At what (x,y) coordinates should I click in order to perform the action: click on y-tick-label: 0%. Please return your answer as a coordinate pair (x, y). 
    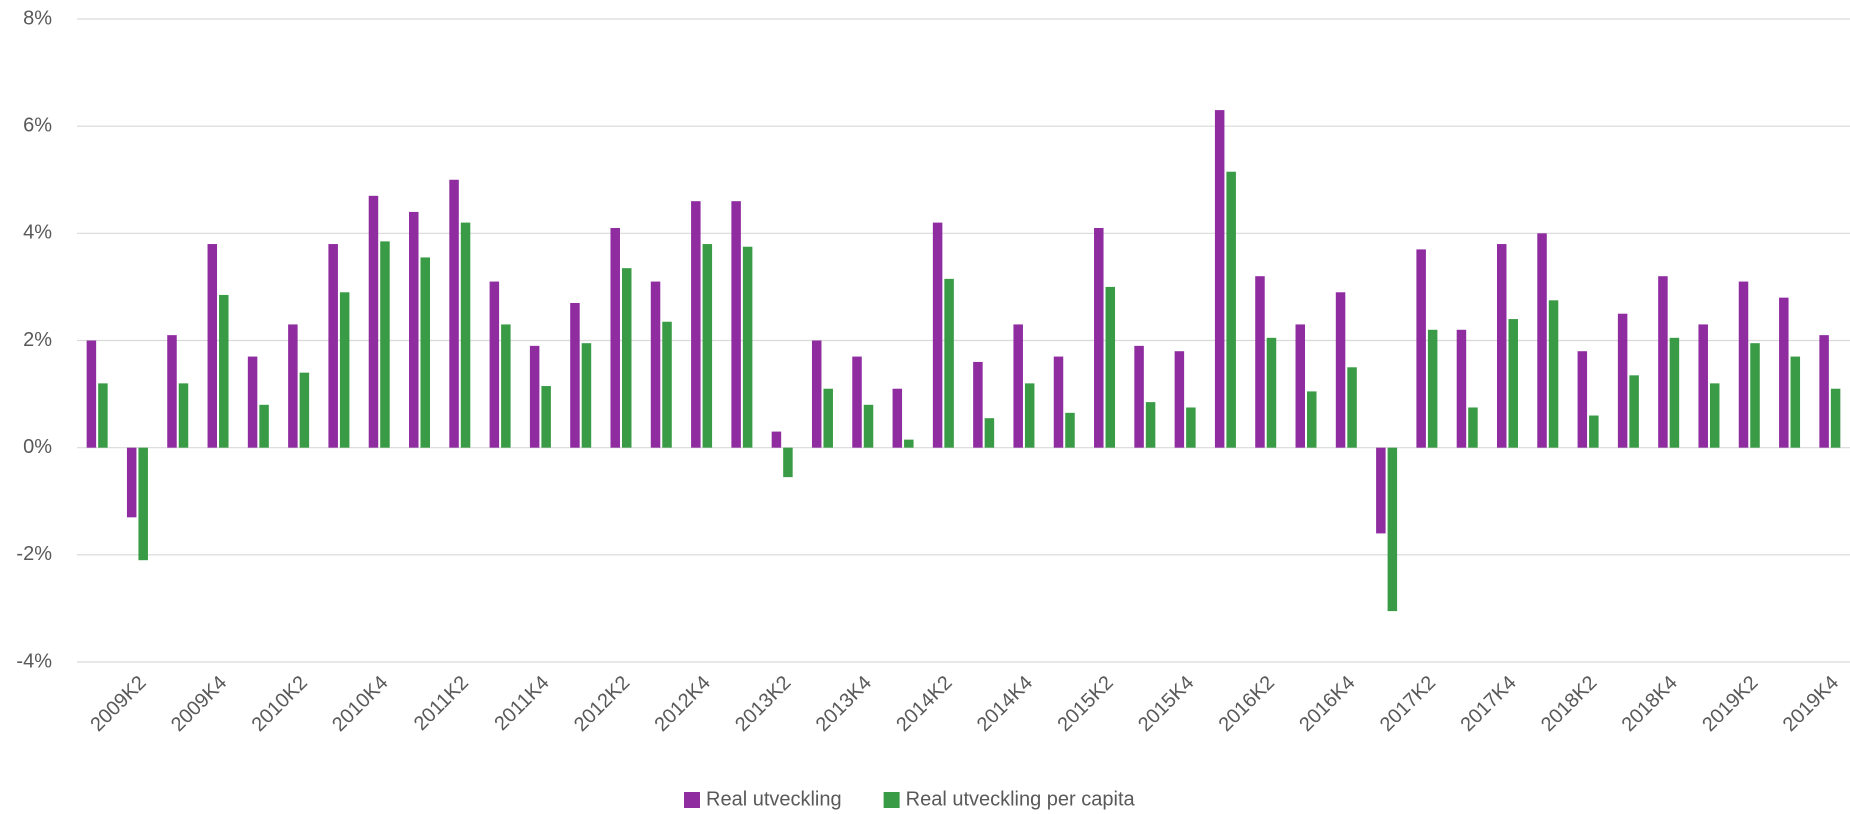
    Looking at the image, I should click on (37, 447).